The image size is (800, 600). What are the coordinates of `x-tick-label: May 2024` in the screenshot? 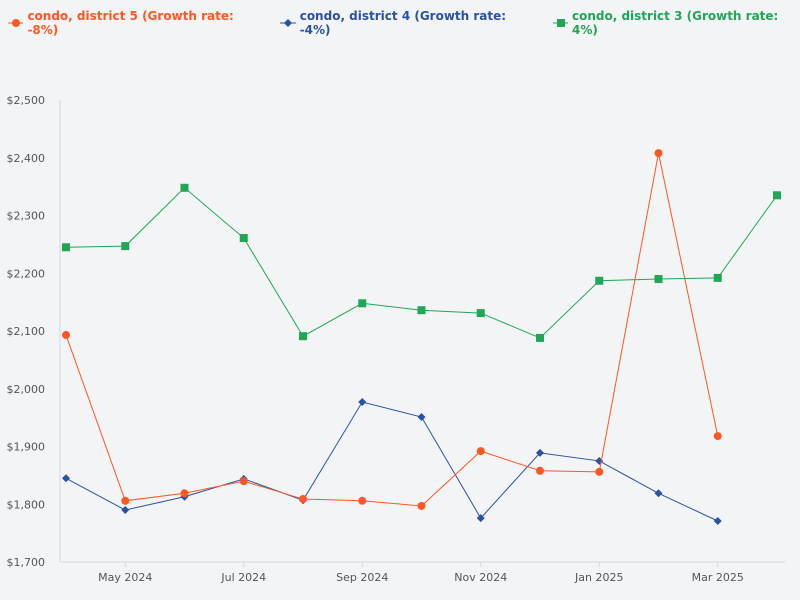 It's located at (125, 577).